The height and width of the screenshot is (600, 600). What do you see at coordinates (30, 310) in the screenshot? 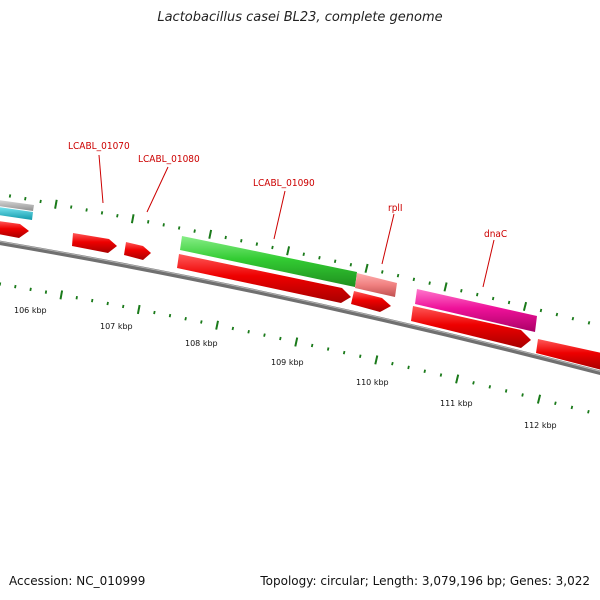
I see `kbp-label: 106 kbp` at bounding box center [30, 310].